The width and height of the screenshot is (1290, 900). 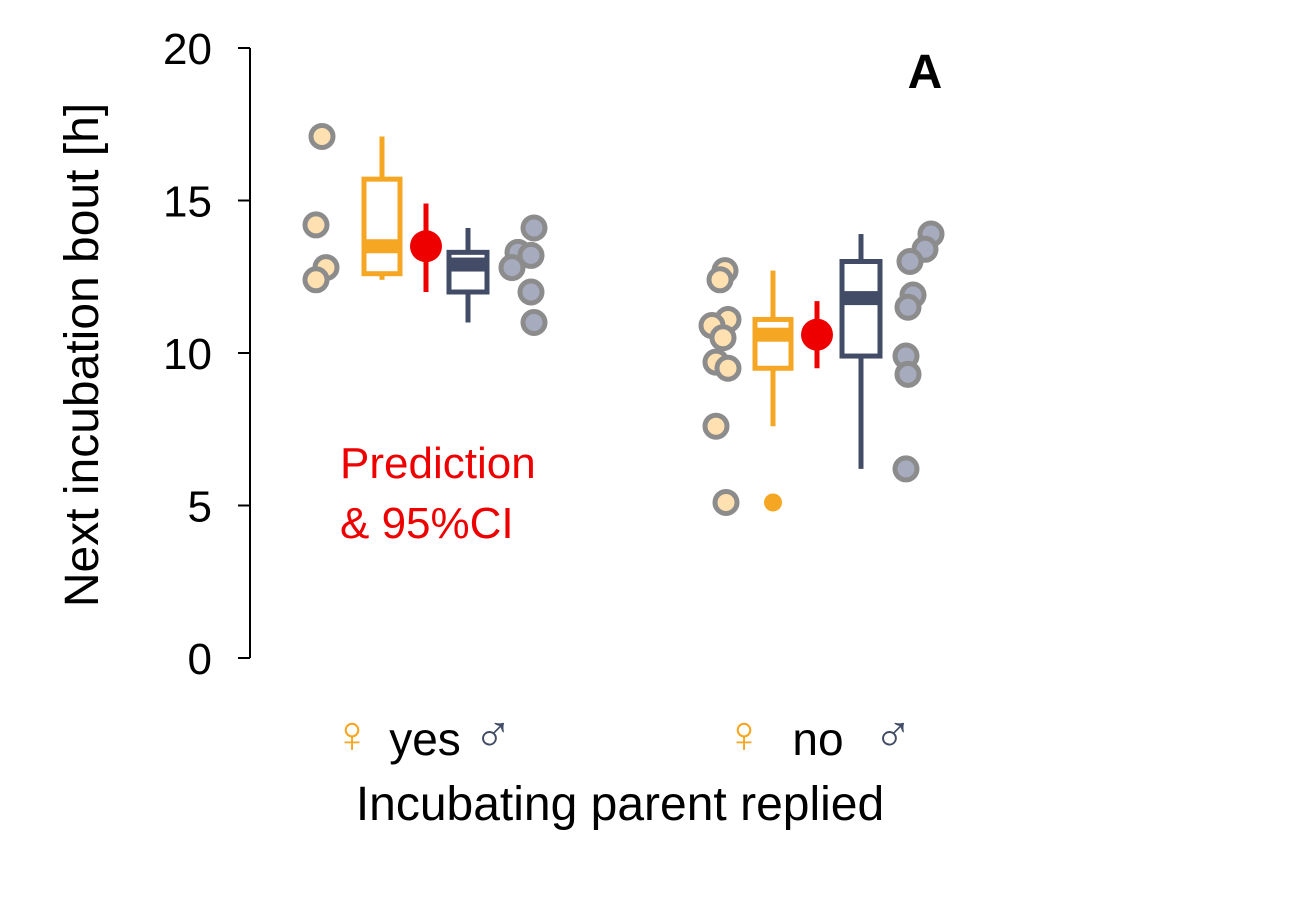 What do you see at coordinates (200, 659) in the screenshot?
I see `y-tick-label: 0` at bounding box center [200, 659].